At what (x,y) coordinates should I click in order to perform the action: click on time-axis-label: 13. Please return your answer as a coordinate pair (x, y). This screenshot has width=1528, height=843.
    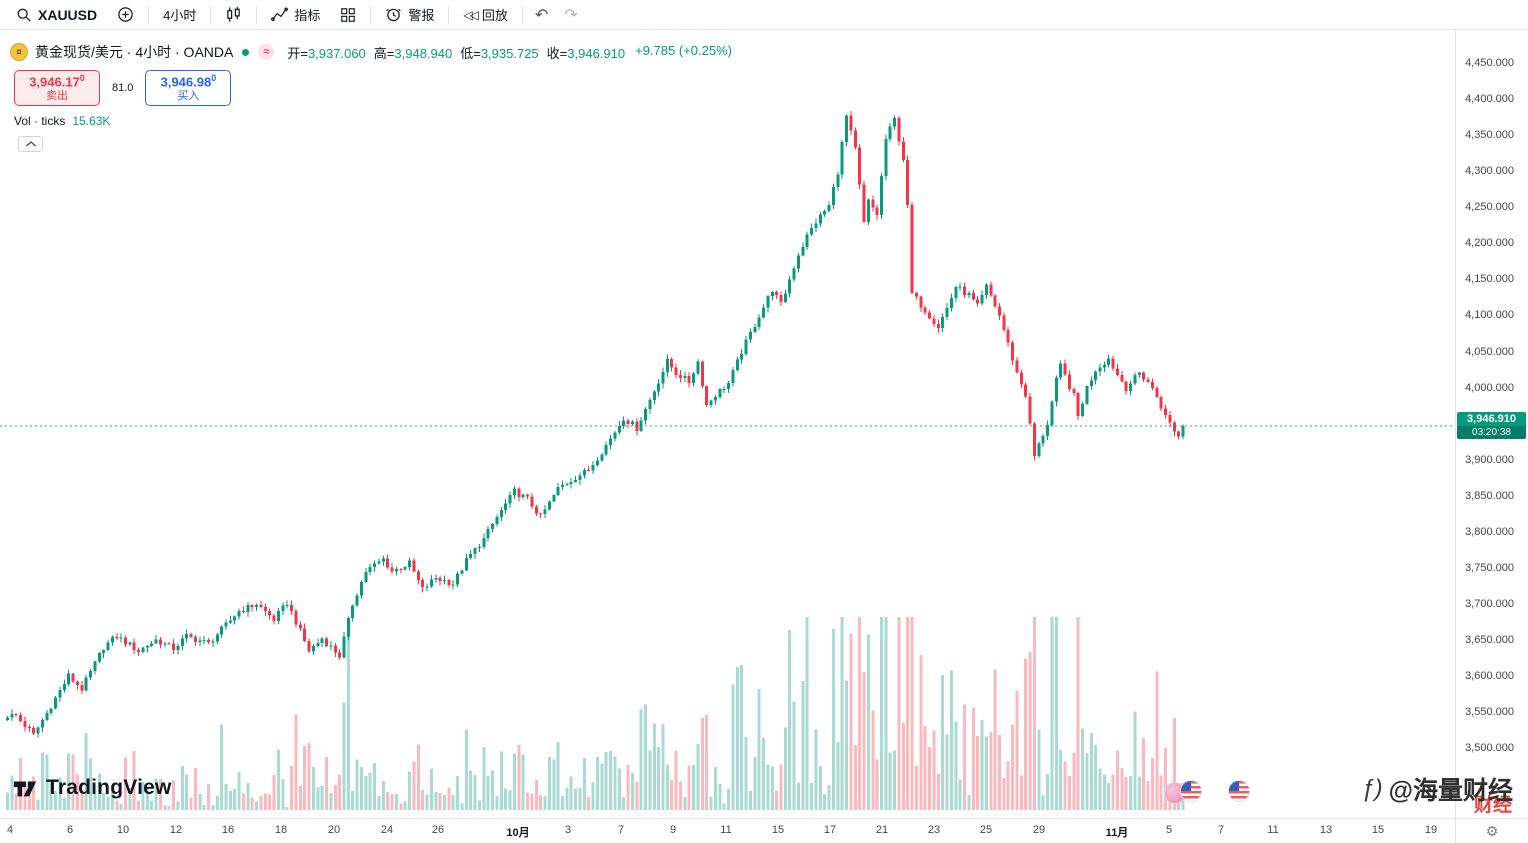
    Looking at the image, I should click on (1326, 830).